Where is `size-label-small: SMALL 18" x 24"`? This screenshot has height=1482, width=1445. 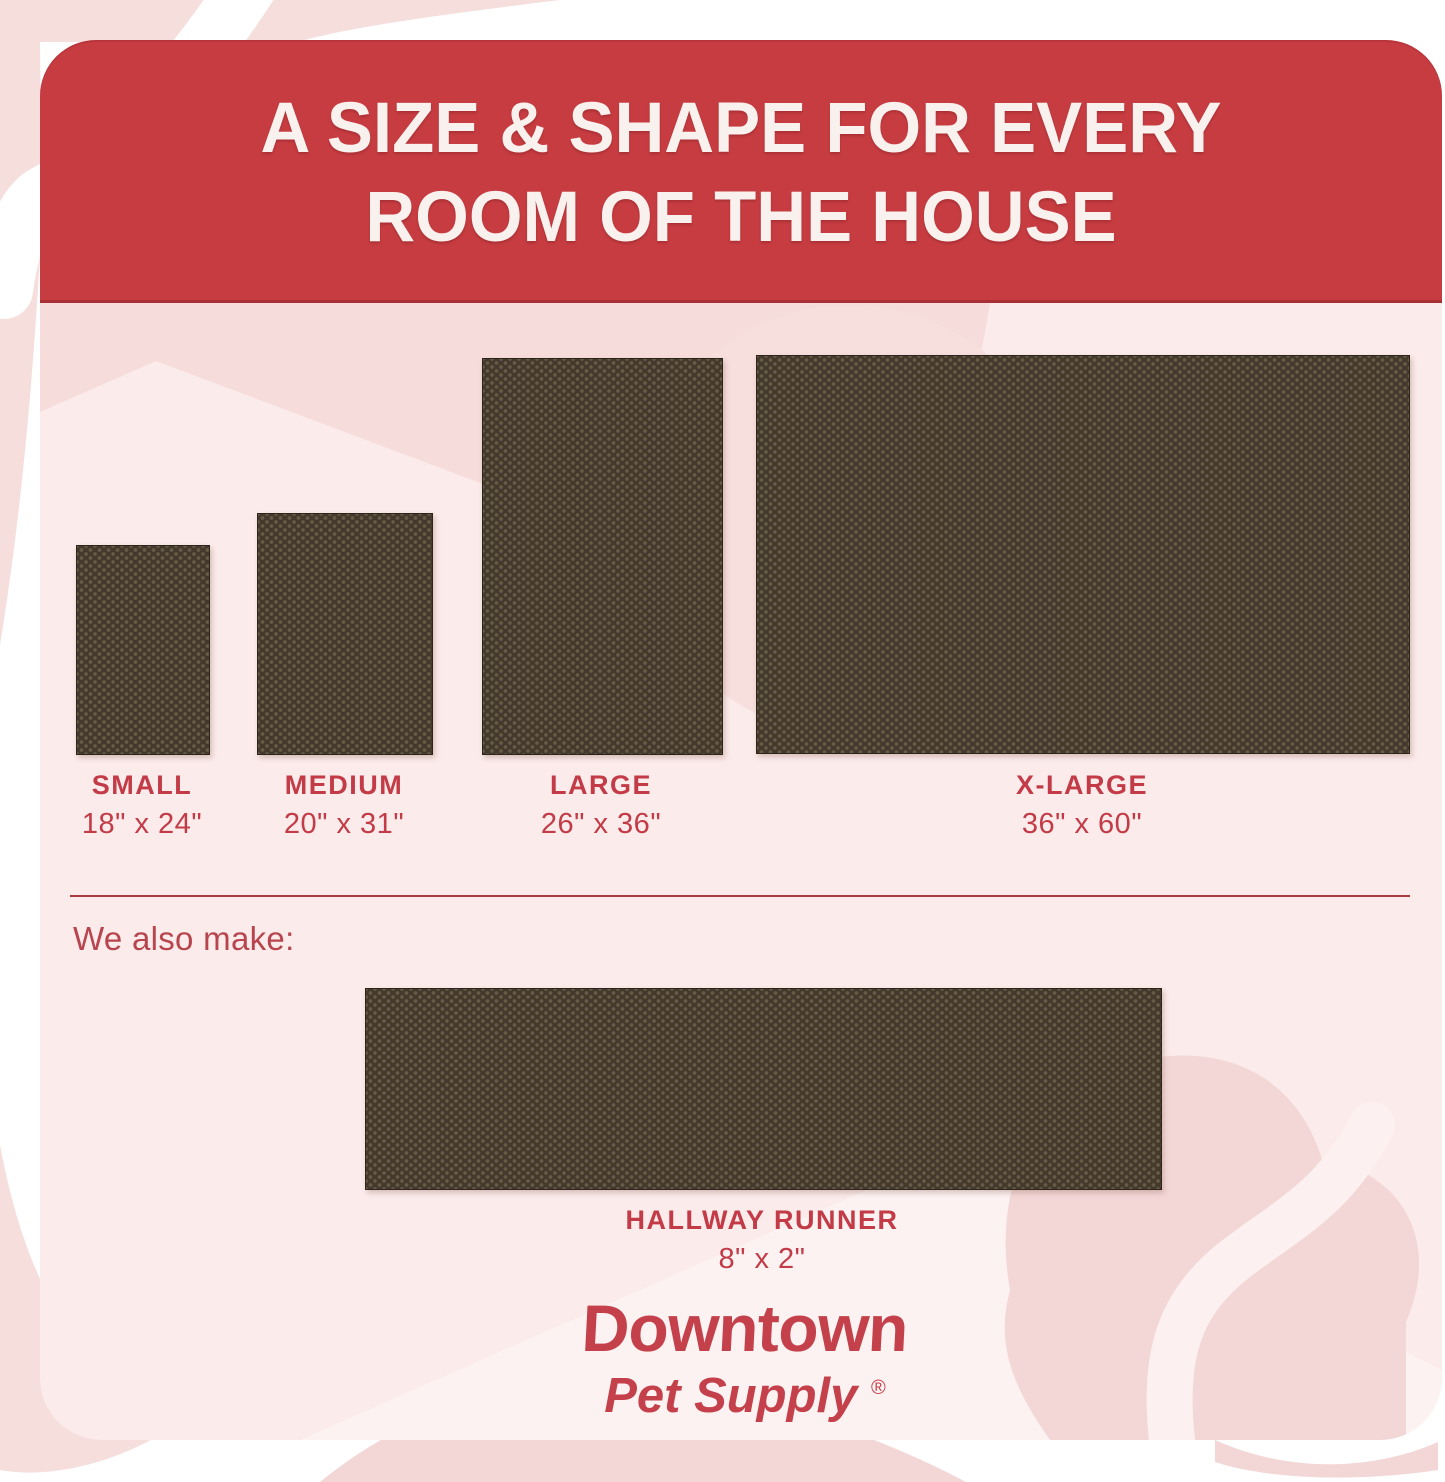 size-label-small: SMALL 18" x 24" is located at coordinates (151, 805).